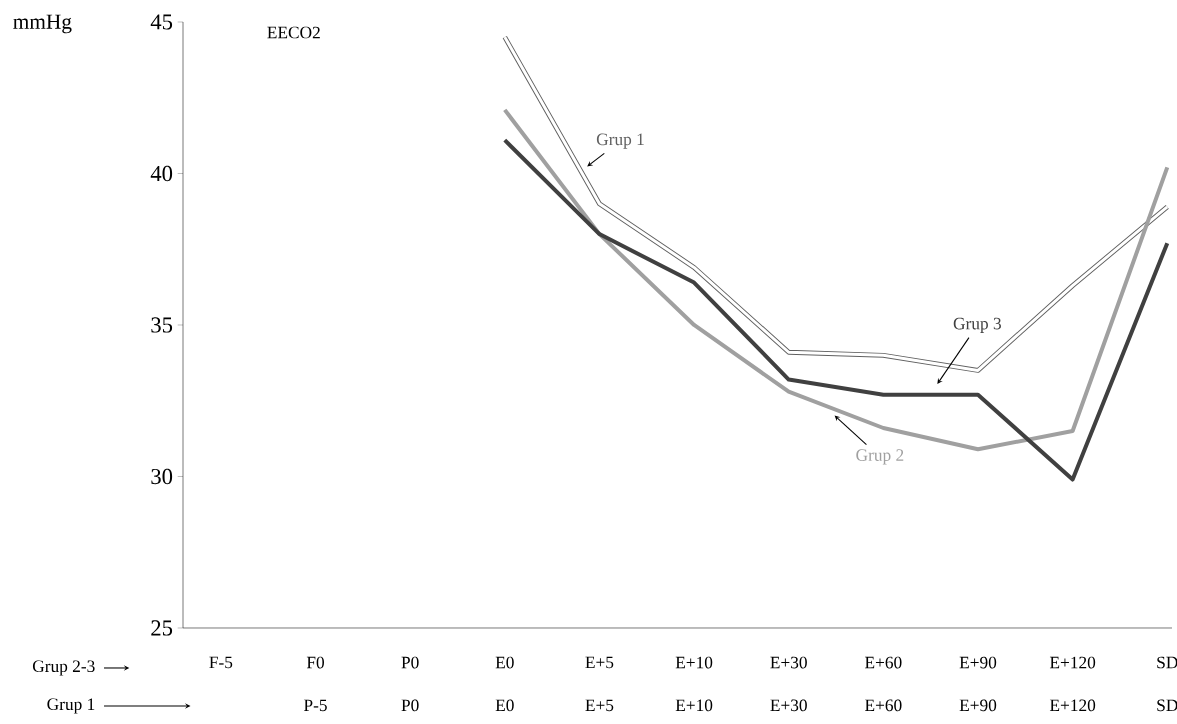  What do you see at coordinates (1167, 705) in the screenshot?
I see `text: SD` at bounding box center [1167, 705].